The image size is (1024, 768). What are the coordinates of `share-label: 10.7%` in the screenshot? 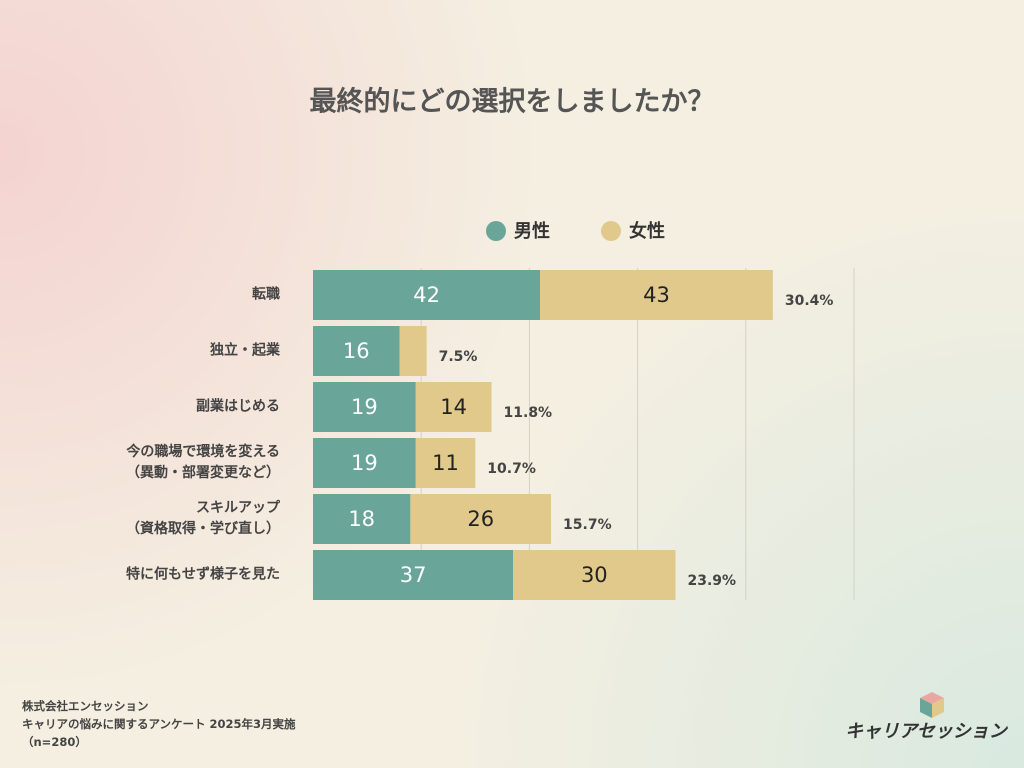 It's located at (511, 469).